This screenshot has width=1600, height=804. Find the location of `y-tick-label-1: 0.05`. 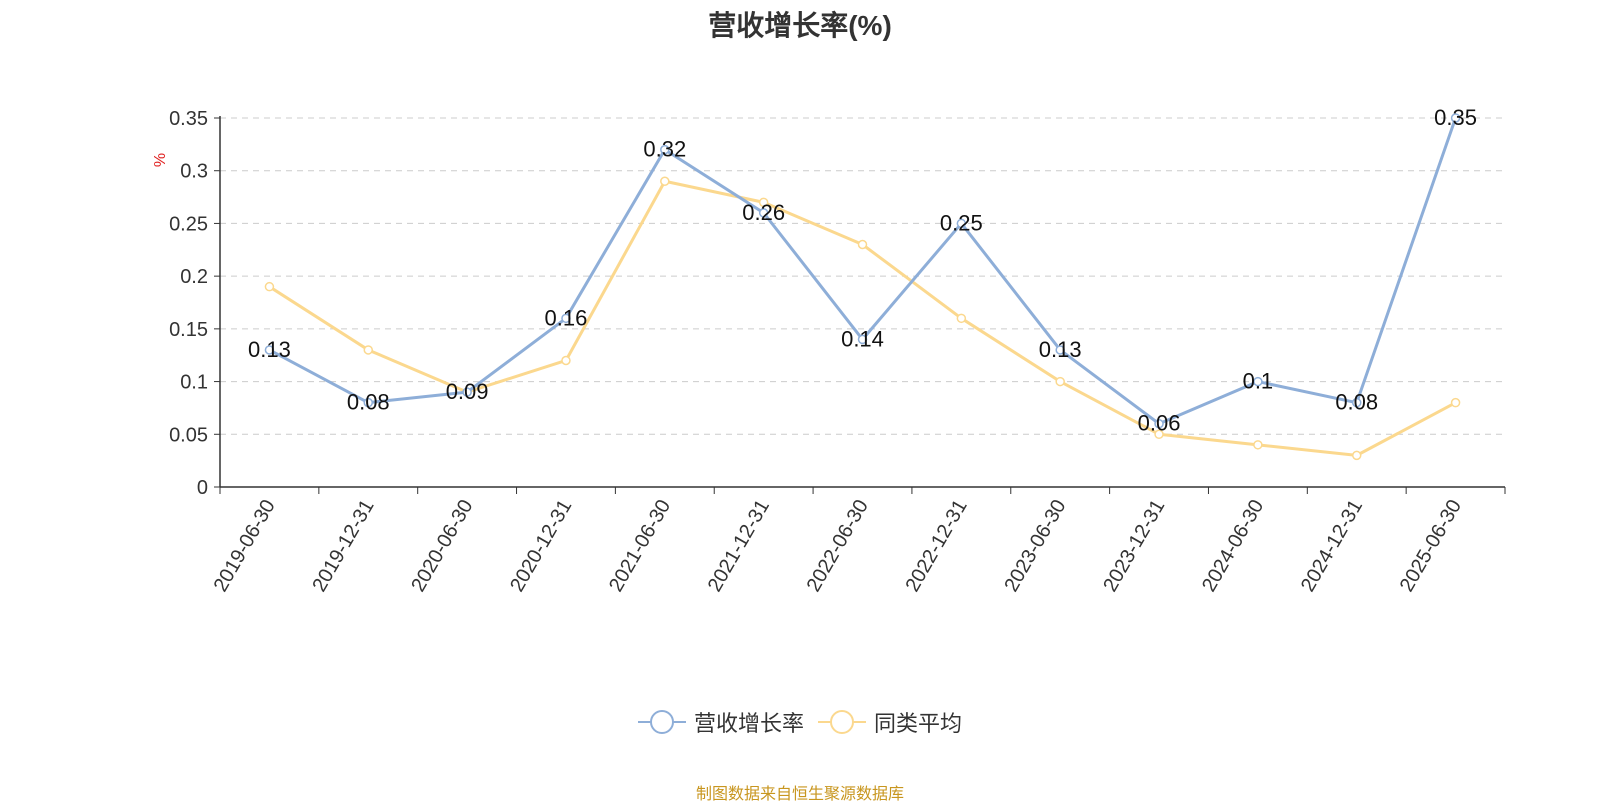

y-tick-label-1: 0.05 is located at coordinates (188, 435).